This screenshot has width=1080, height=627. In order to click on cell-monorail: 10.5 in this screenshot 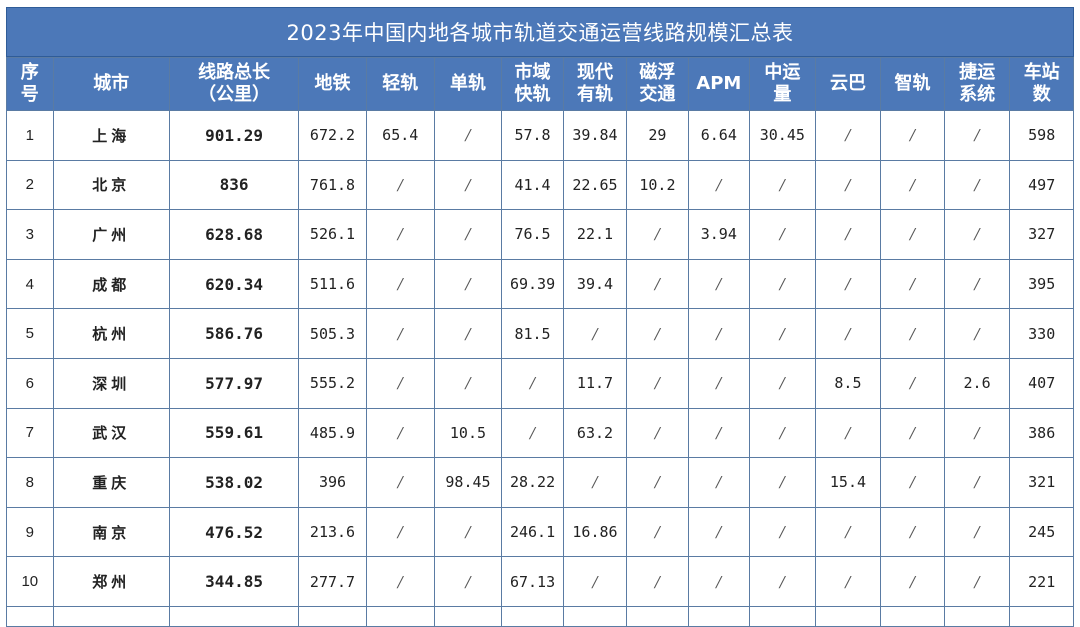, I will do `click(468, 433)`.